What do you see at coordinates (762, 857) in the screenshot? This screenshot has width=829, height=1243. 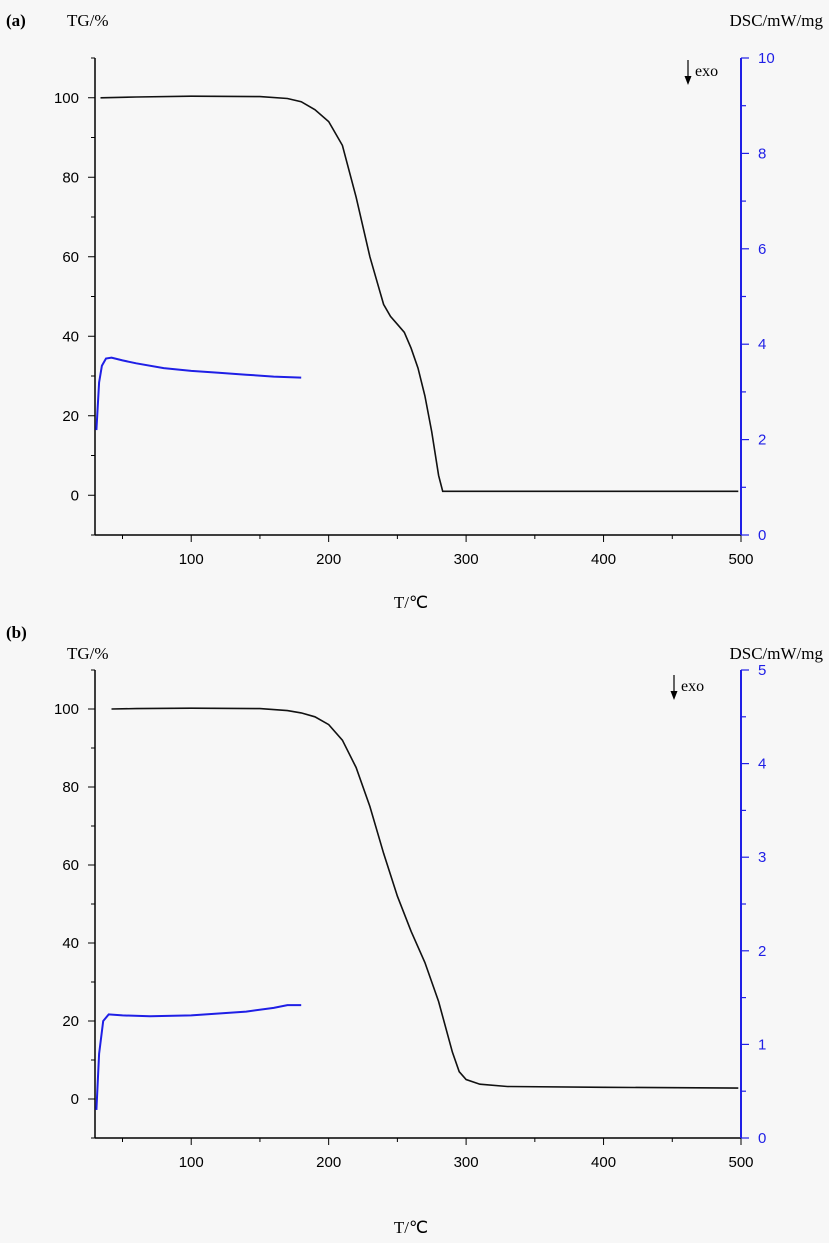 I see `y-right-tick-label: 3` at bounding box center [762, 857].